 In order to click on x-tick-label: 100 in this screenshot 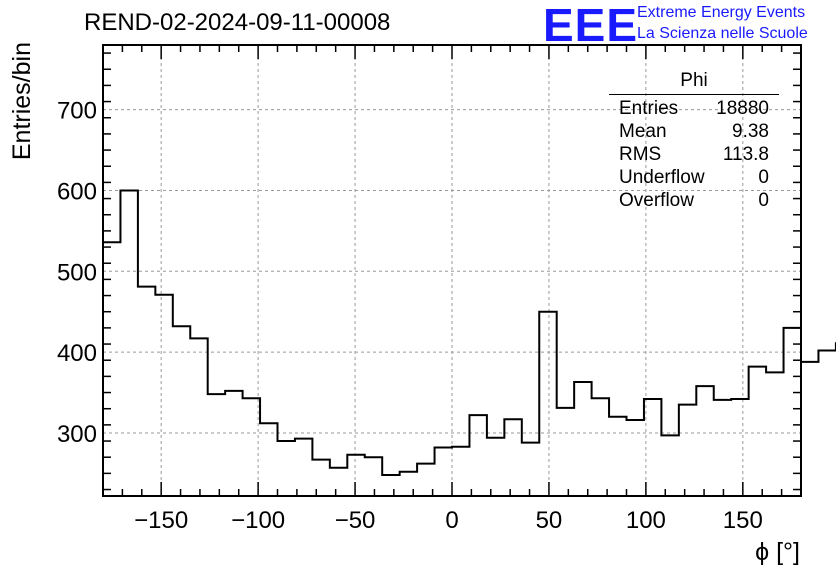, I will do `click(646, 520)`.